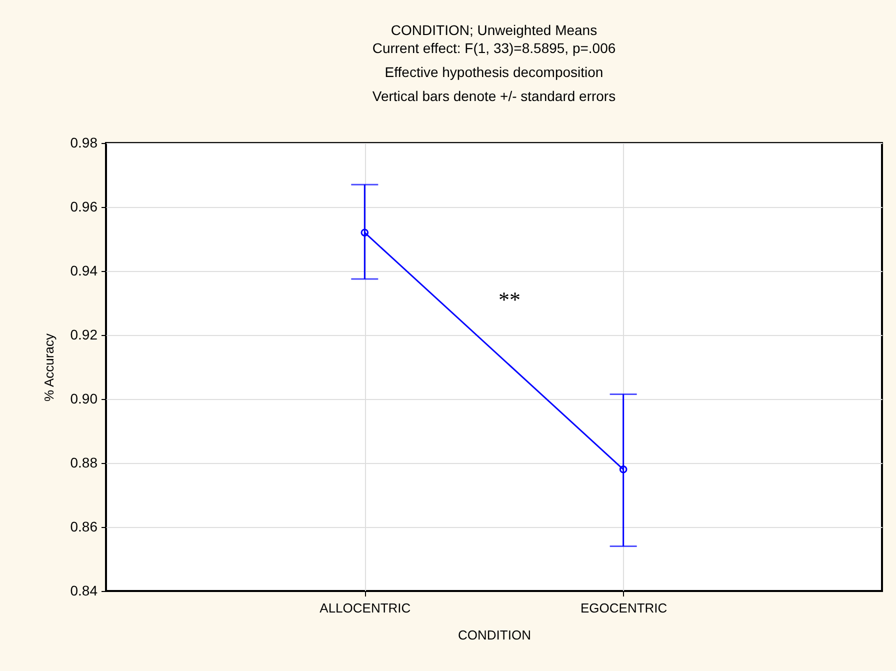 This screenshot has width=896, height=671. Describe the element at coordinates (84, 590) in the screenshot. I see `y-tick-label: 0.84` at that location.